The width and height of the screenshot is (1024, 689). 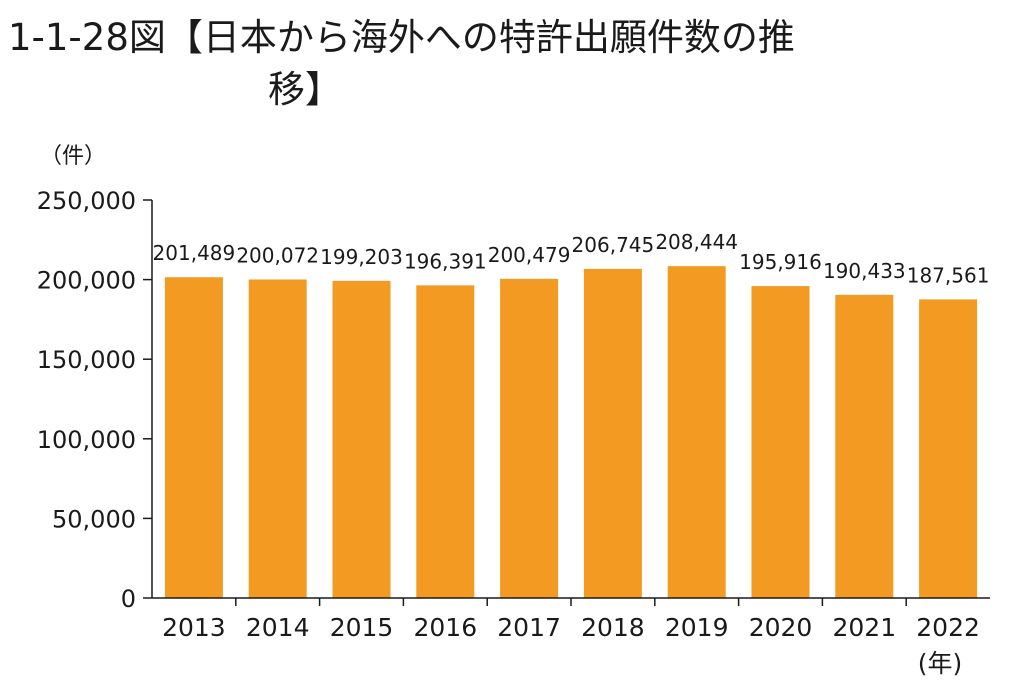 I want to click on bar-2019, so click(x=696, y=432).